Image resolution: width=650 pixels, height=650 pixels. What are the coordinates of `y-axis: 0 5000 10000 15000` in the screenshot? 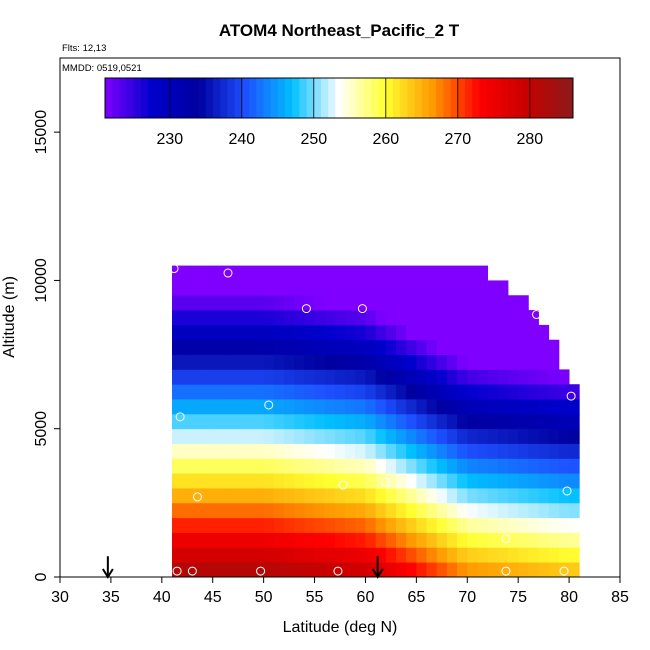 It's located at (46, 345).